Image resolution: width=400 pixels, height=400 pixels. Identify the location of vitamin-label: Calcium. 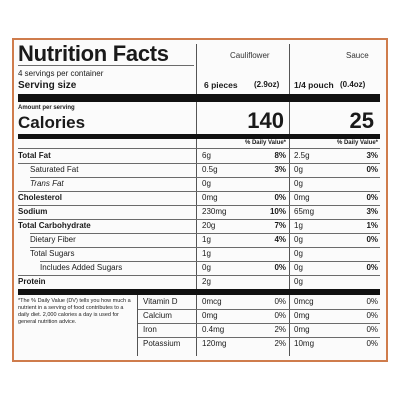
(157, 315).